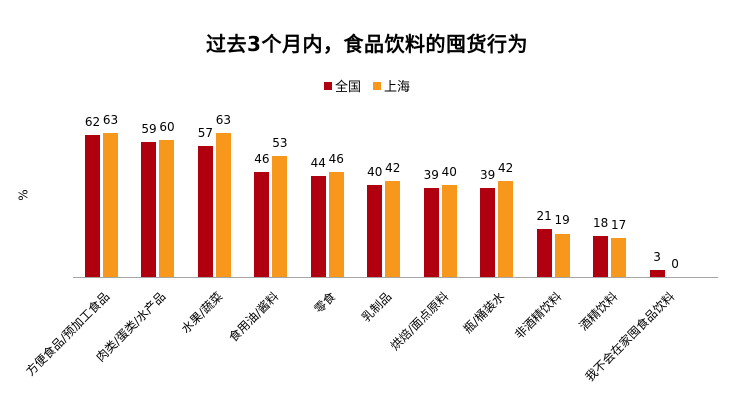 This screenshot has width=734, height=410. I want to click on x-tick-label: 食用油/酱料, so click(254, 317).